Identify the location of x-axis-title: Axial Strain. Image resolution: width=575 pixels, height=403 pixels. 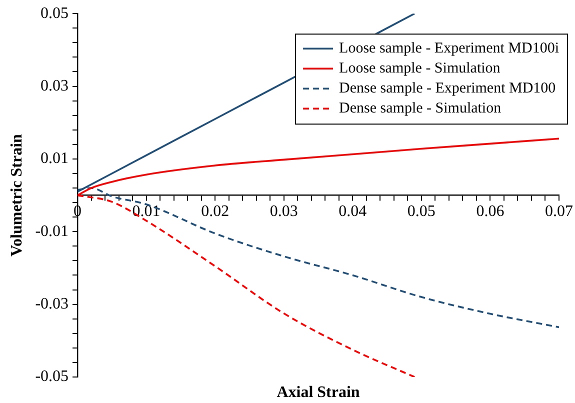
(318, 393).